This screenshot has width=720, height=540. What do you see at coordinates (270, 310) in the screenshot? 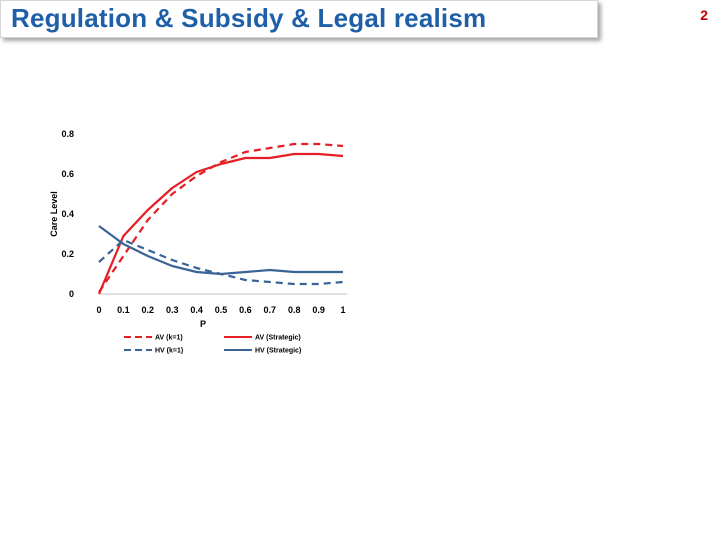
I see `x-tick-label: 0.7` at bounding box center [270, 310].